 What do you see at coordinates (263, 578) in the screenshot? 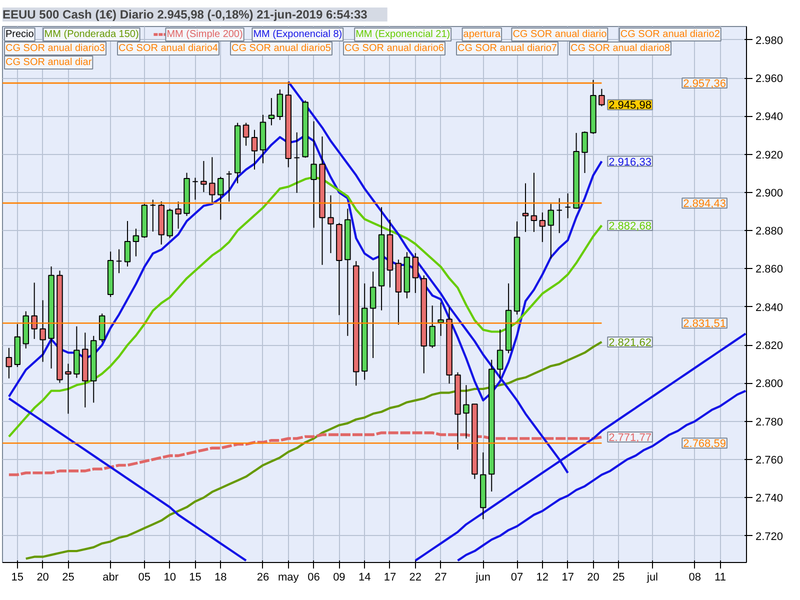
I see `x-tick-label: 26` at bounding box center [263, 578].